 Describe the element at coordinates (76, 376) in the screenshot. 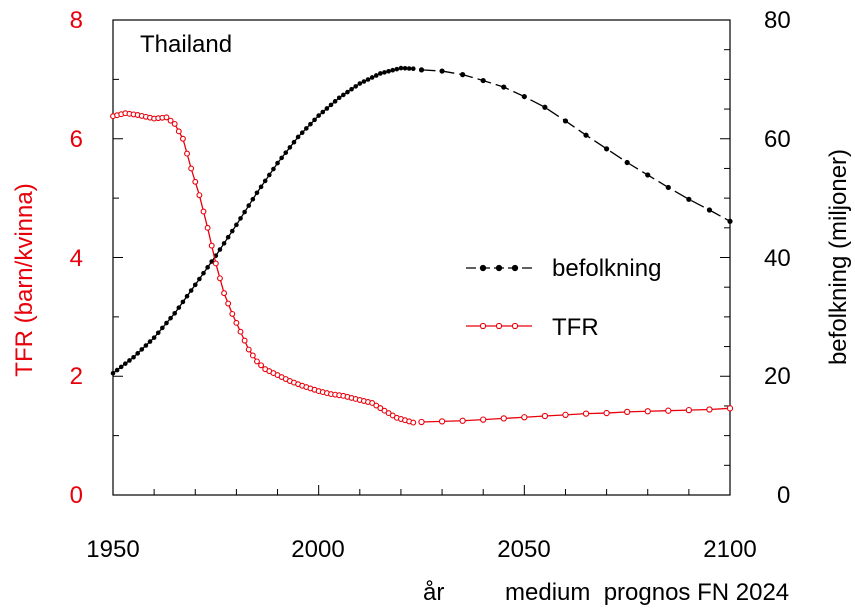

I see `y-left-tick-label-1: 2` at that location.